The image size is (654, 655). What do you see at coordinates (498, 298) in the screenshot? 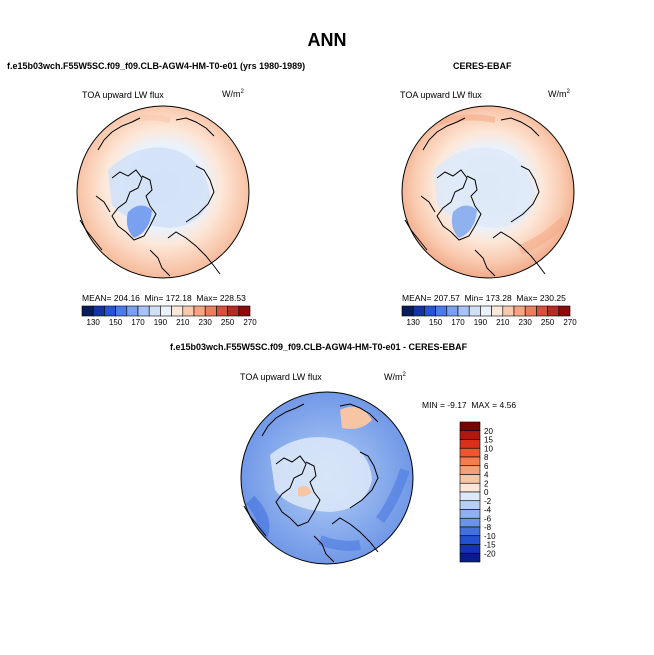
I see `obs-min-value: 173.28` at bounding box center [498, 298].